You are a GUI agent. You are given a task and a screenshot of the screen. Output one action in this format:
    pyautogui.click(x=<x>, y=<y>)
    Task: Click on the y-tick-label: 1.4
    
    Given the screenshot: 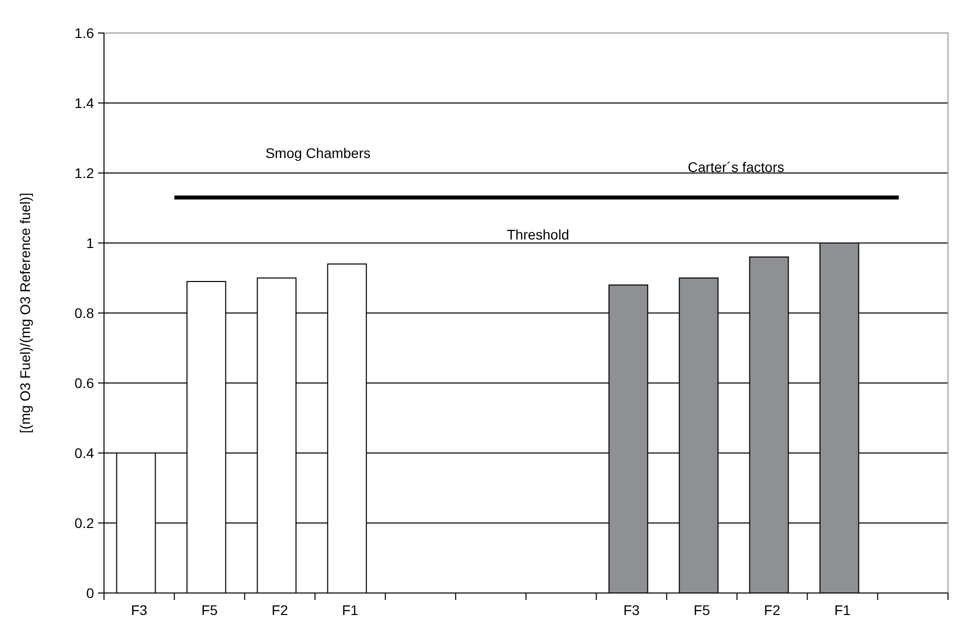 What is the action you would take?
    pyautogui.click(x=84, y=103)
    